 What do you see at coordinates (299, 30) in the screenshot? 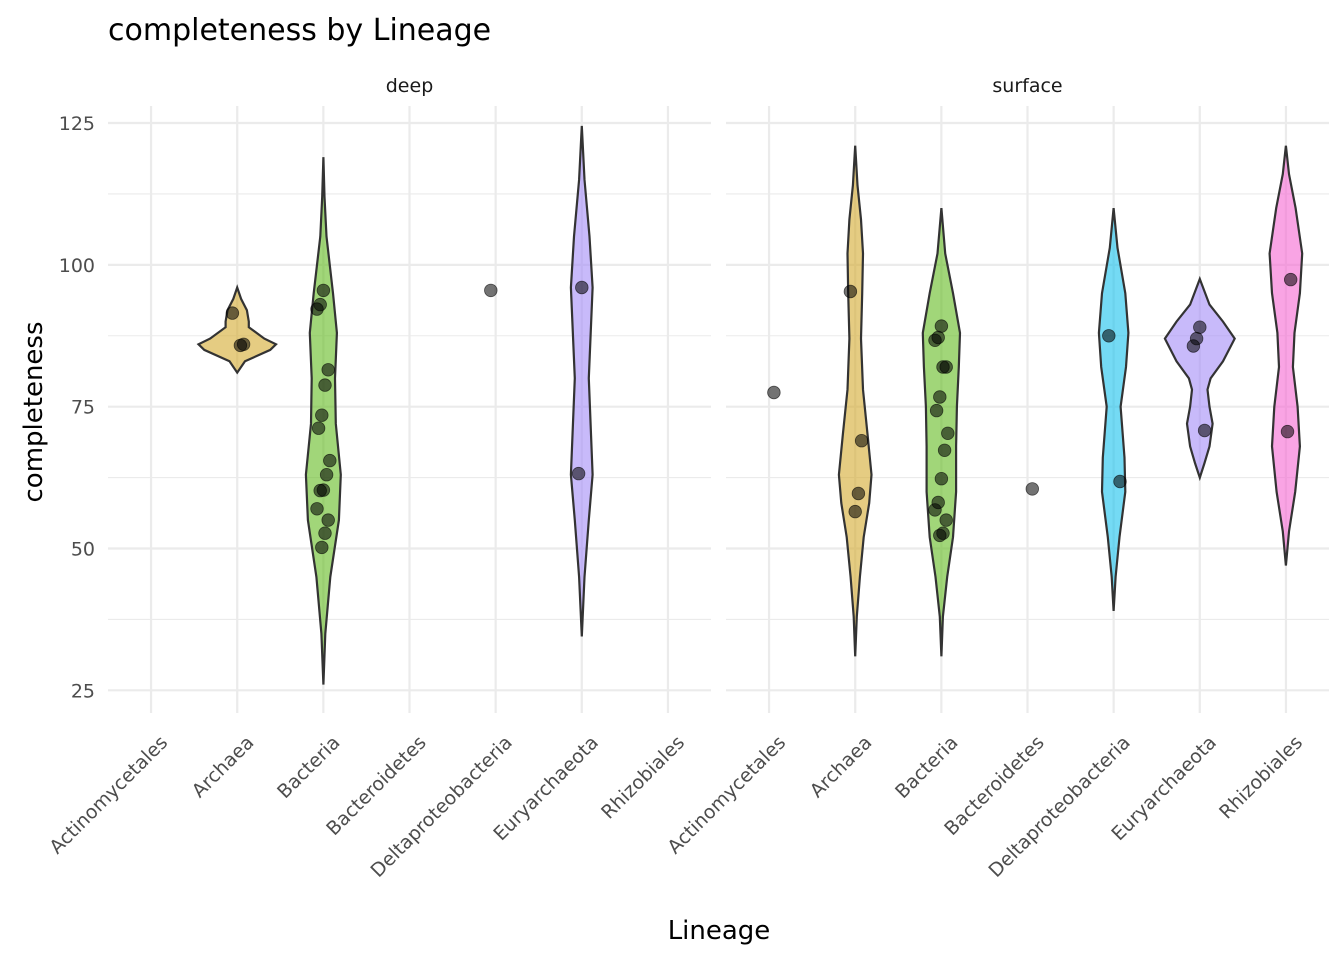
I see `chart-title: completeness by Lineage` at bounding box center [299, 30].